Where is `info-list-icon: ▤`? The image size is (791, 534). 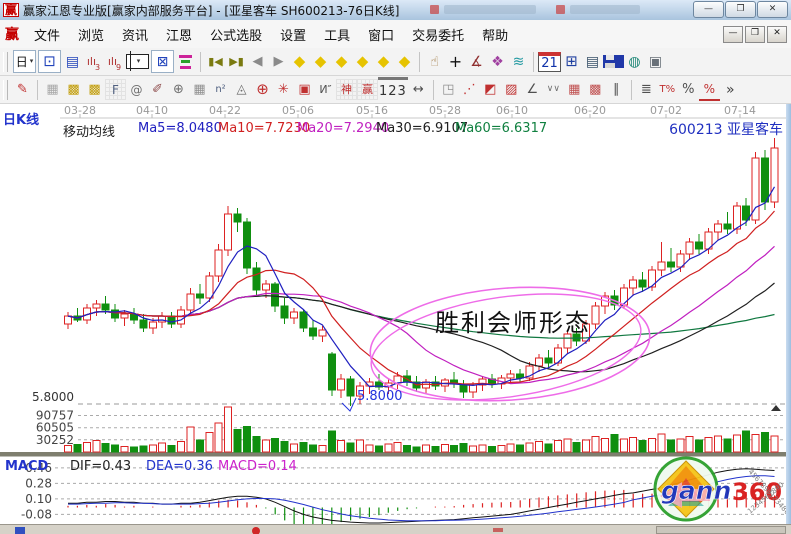 info-list-icon: ▤ is located at coordinates (72, 61).